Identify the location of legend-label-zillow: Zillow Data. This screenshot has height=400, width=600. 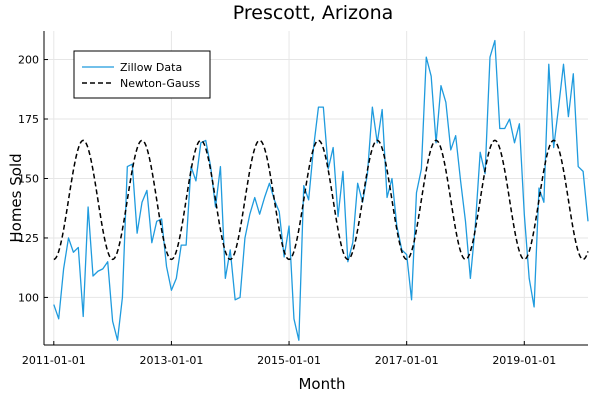
(151, 67).